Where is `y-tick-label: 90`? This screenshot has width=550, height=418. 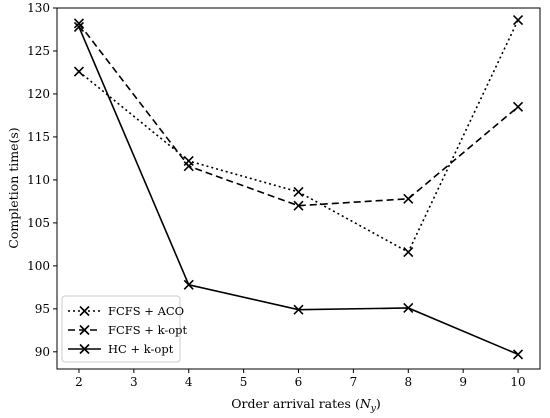 y-tick-label: 90 is located at coordinates (42, 352).